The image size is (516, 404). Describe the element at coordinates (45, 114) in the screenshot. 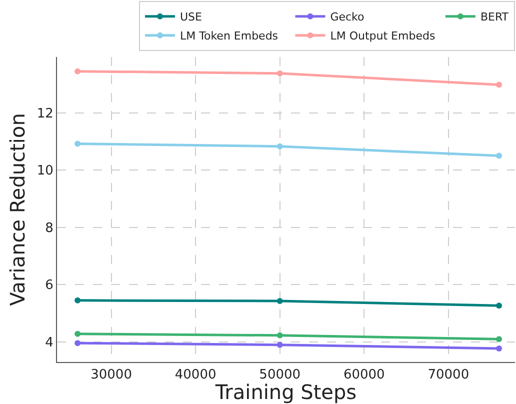

I see `y-tick-label: 12` at that location.